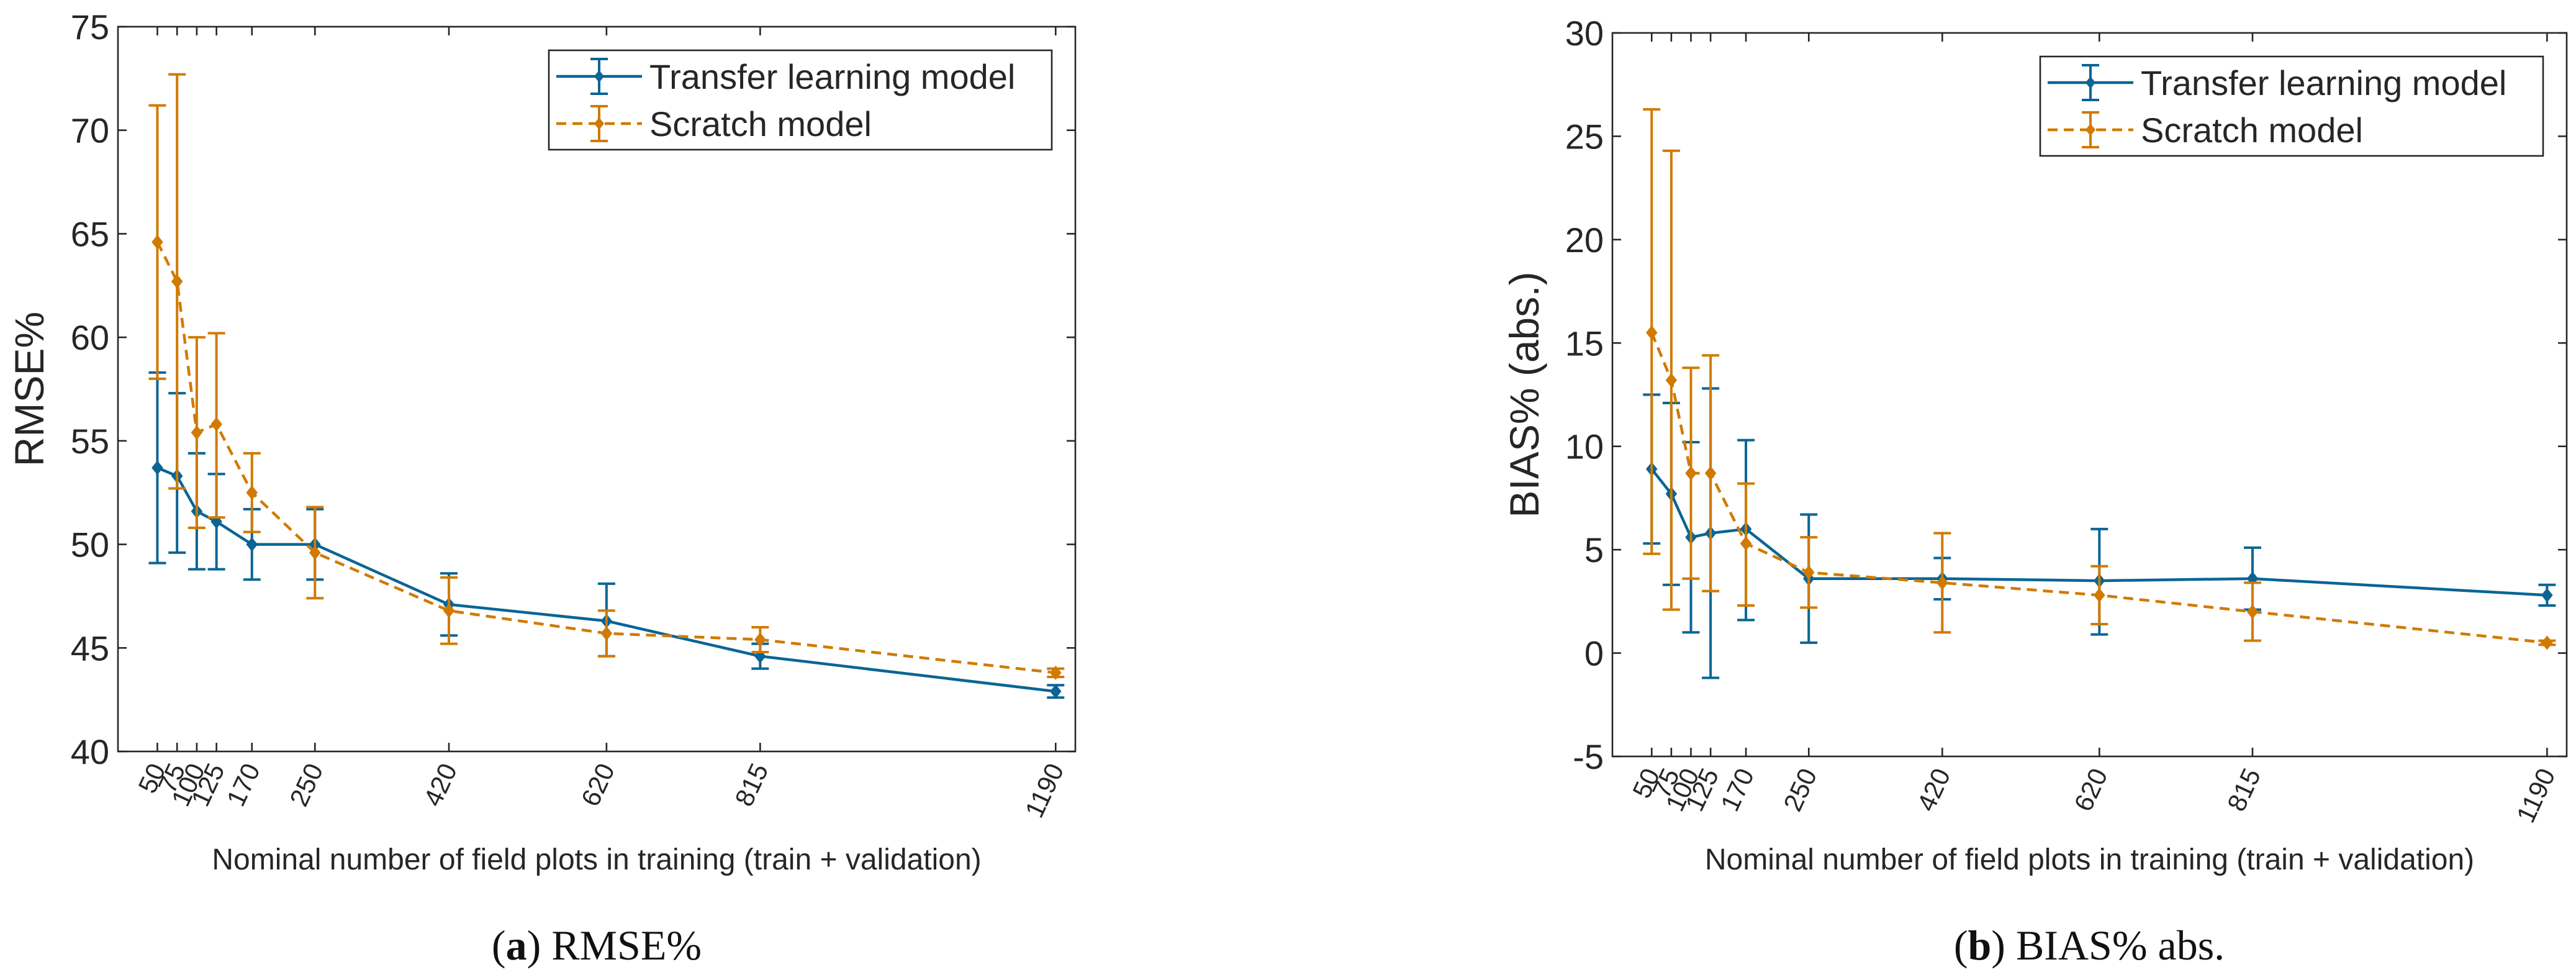 Image resolution: width=2576 pixels, height=980 pixels. I want to click on y-tick-label: 70, so click(90, 130).